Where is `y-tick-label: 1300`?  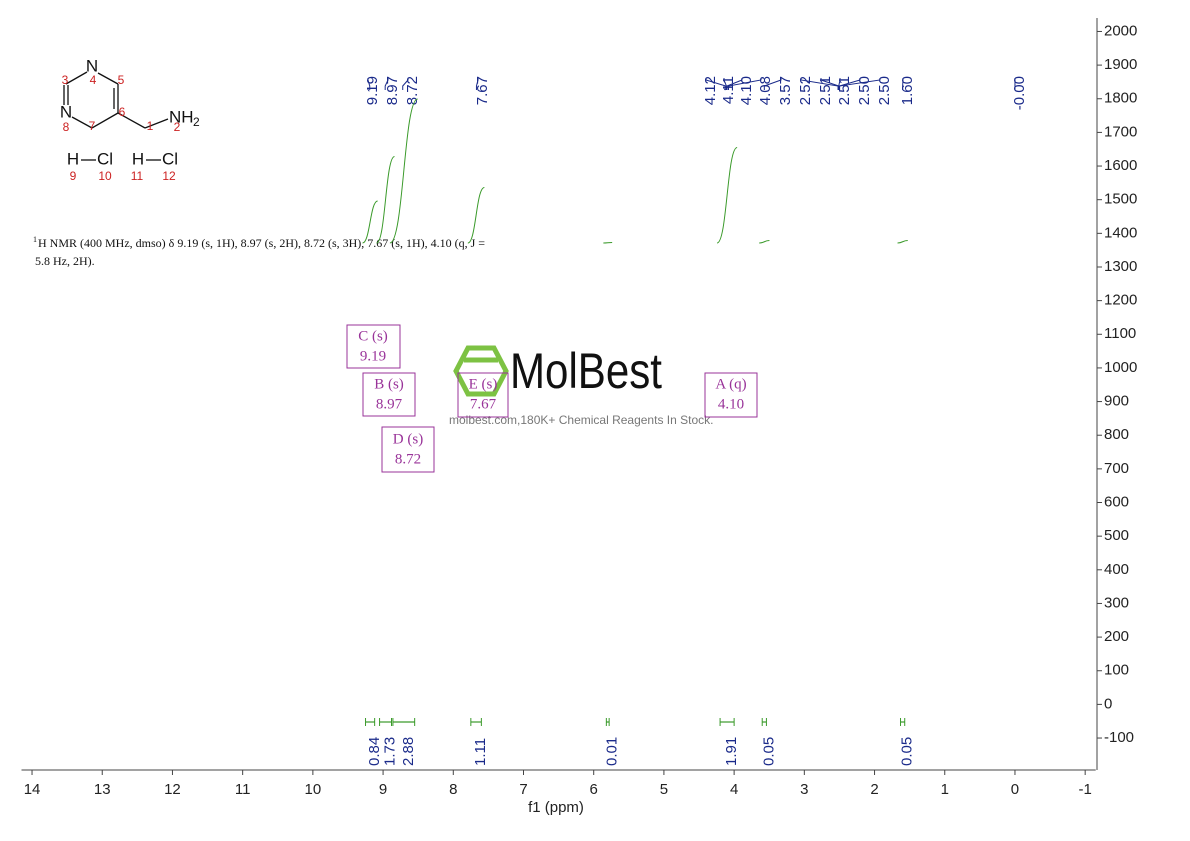 y-tick-label: 1300 is located at coordinates (1120, 266).